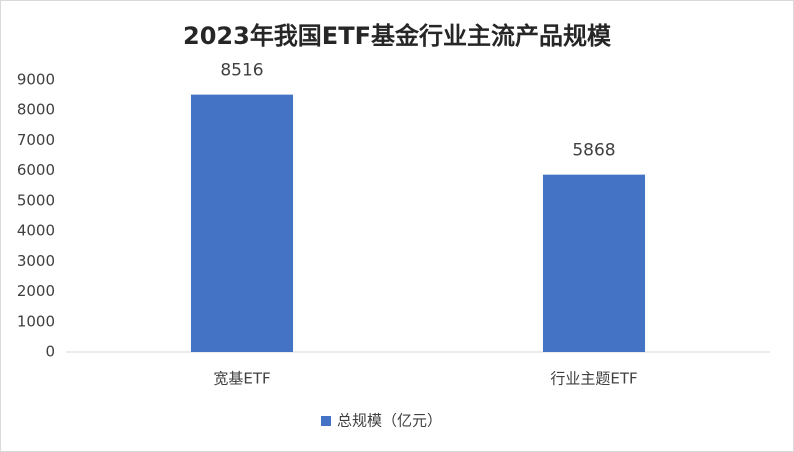 The image size is (794, 452). What do you see at coordinates (241, 71) in the screenshot?
I see `data-label: 8516` at bounding box center [241, 71].